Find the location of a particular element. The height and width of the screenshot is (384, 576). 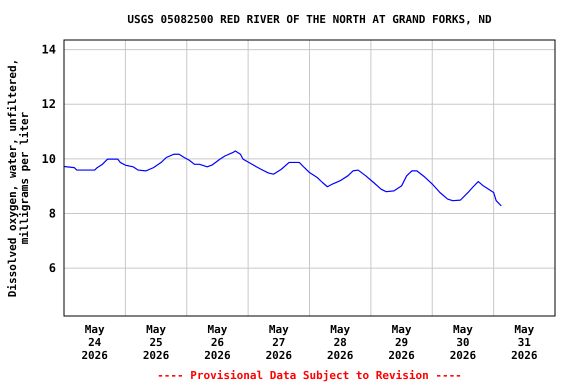

line-series is located at coordinates (282, 178).